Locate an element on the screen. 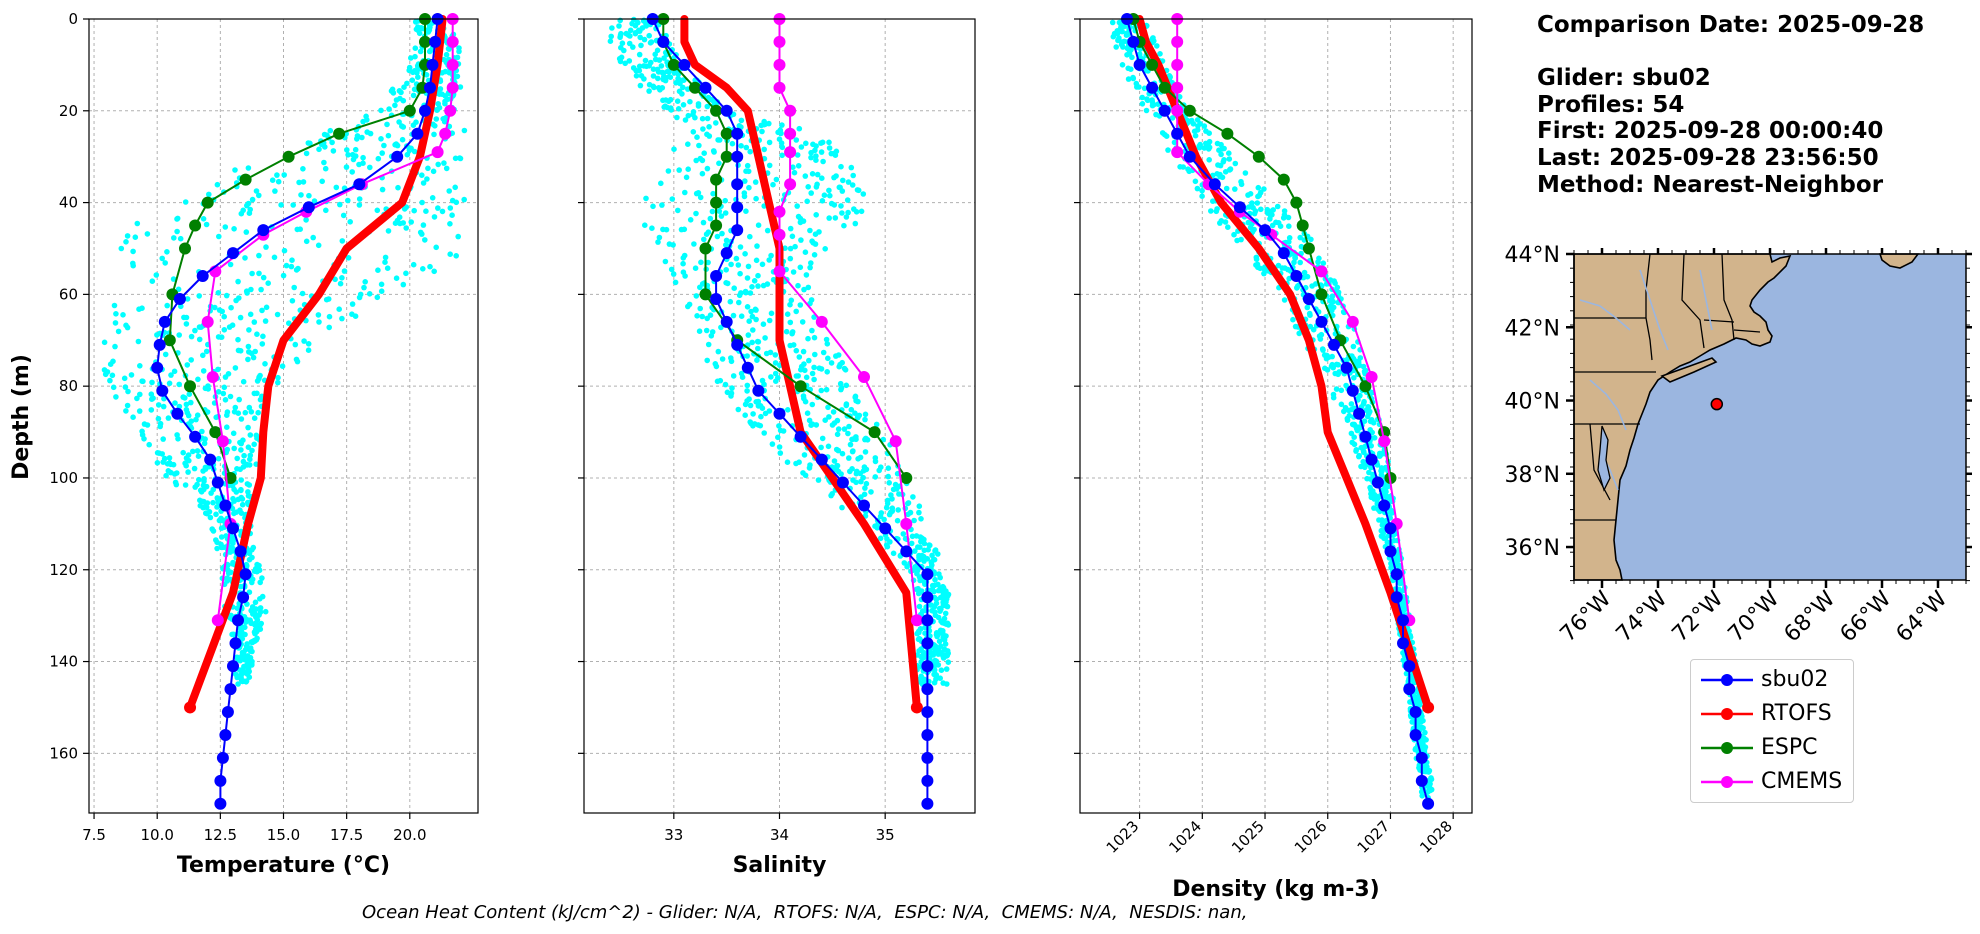  map-land-longisland is located at coordinates (1689, 370).